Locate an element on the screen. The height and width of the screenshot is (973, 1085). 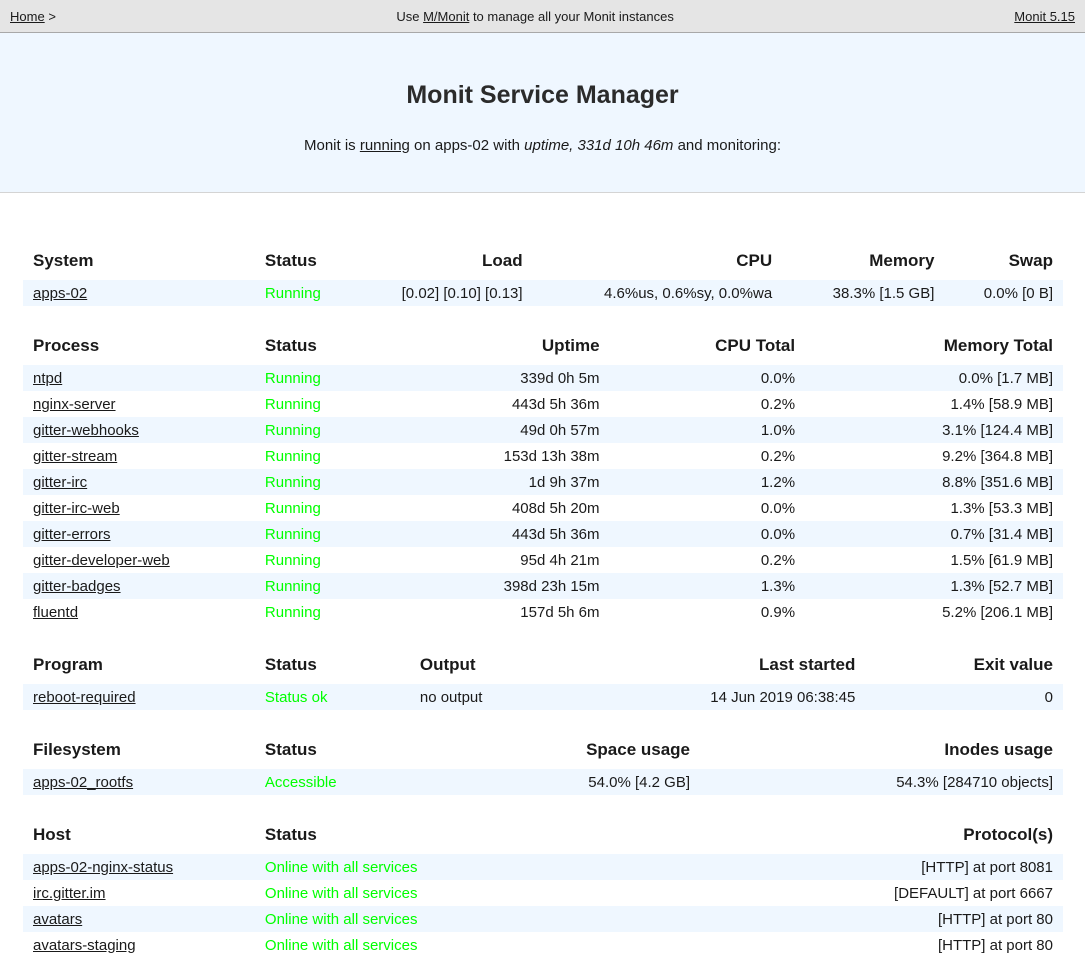
header-row: Filesystem Status Space usage Inodes usage is located at coordinates (543, 754).